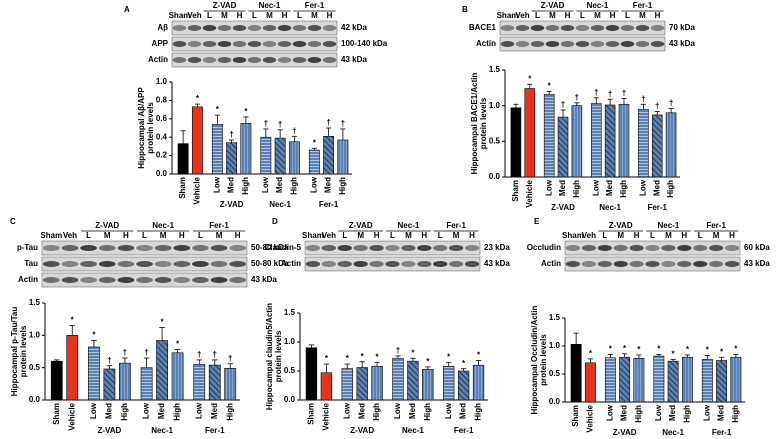 This screenshot has height=439, width=779. What do you see at coordinates (28, 279) in the screenshot?
I see `blot-row-label: Actin` at bounding box center [28, 279].